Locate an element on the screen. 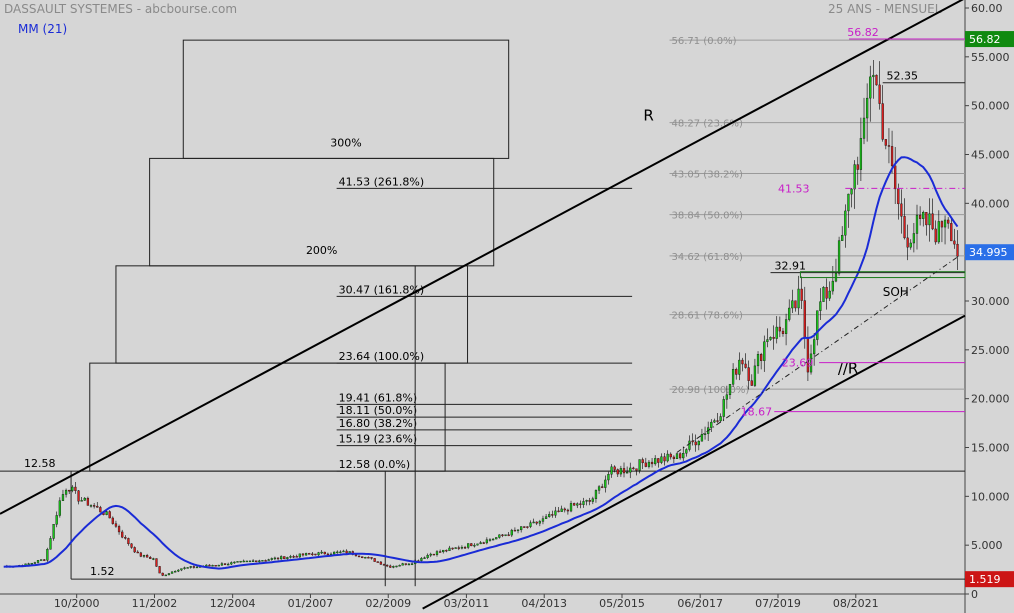 The width and height of the screenshot is (1014, 613). time-tick-label: 12/2004 is located at coordinates (233, 603).